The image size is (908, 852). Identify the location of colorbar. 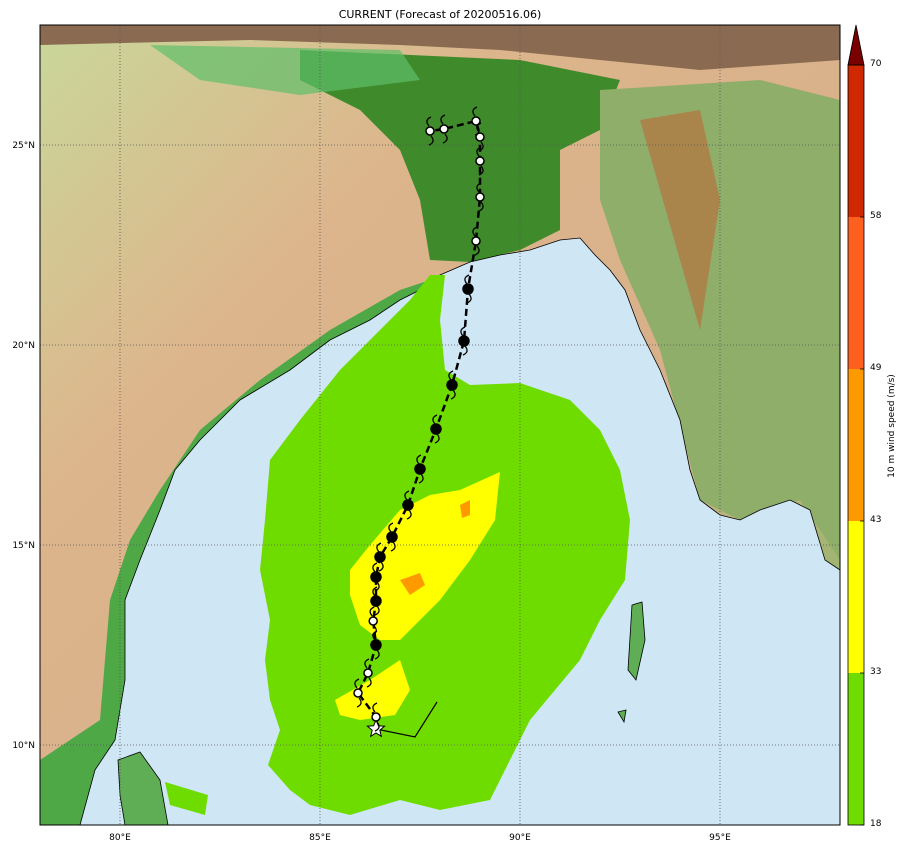
(856, 425).